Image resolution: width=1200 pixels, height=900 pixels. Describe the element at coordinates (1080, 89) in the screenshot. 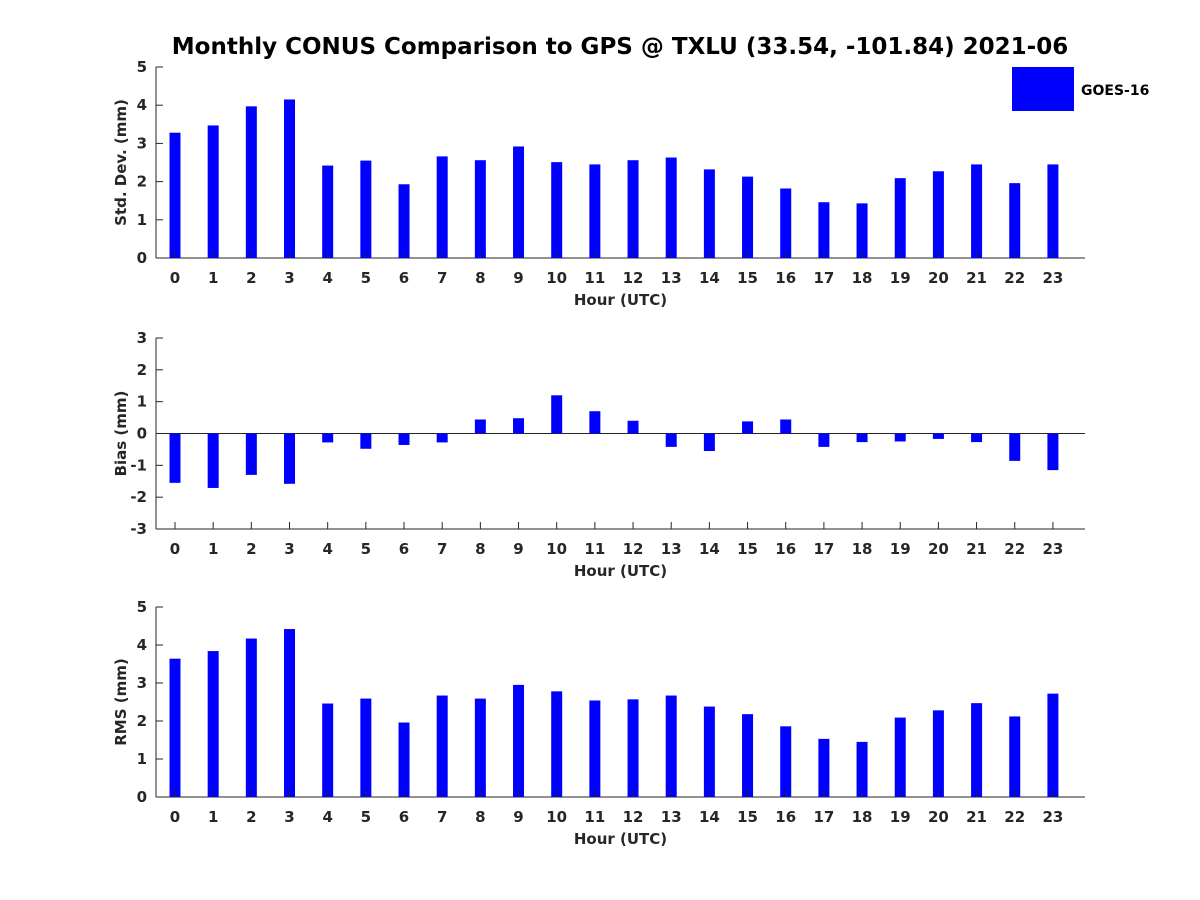

I see `legend: GOES-16` at that location.